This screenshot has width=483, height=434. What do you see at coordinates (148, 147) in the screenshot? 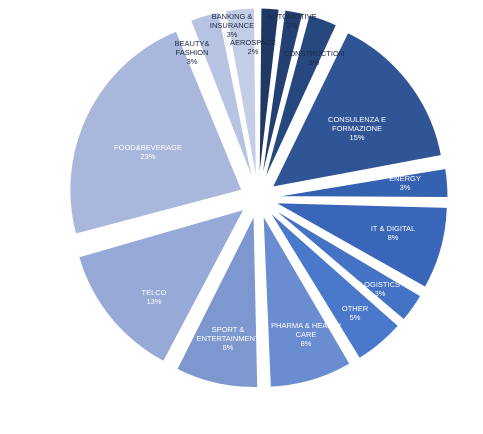
I see `slice-label-line: FOOD&BEVERAGE` at bounding box center [148, 147].